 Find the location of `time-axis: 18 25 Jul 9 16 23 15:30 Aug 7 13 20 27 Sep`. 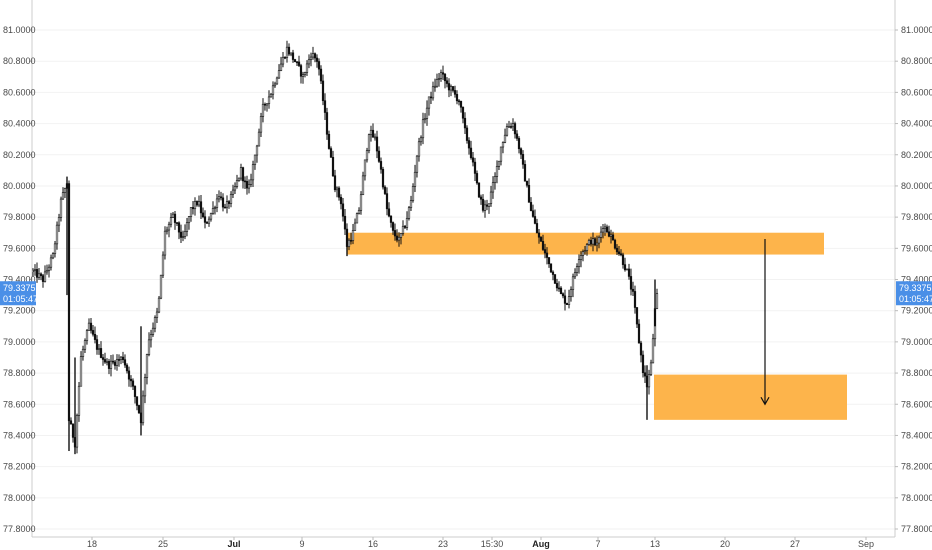

time-axis: 18 25 Jul 9 16 23 15:30 Aug 7 13 20 27 Sep is located at coordinates (480, 543).